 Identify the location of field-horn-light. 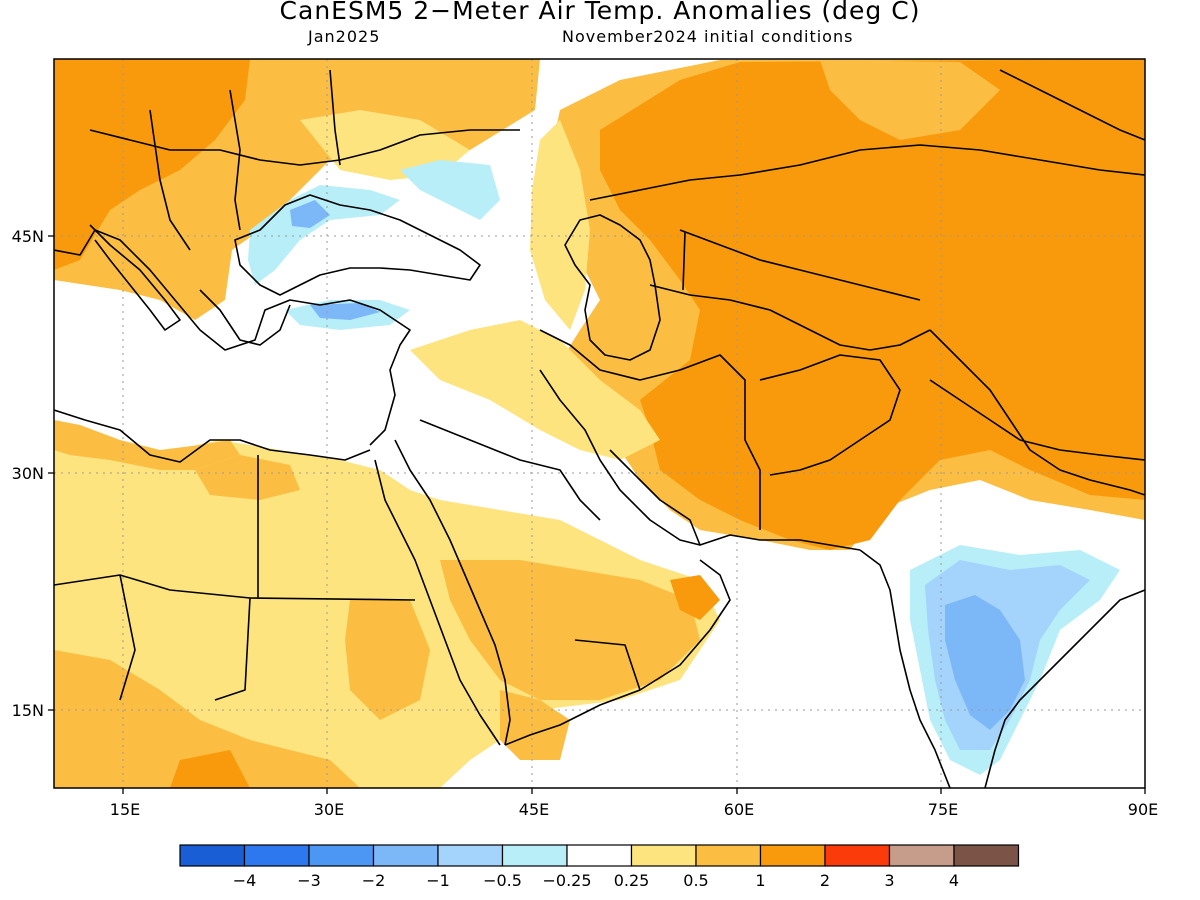
(535, 725).